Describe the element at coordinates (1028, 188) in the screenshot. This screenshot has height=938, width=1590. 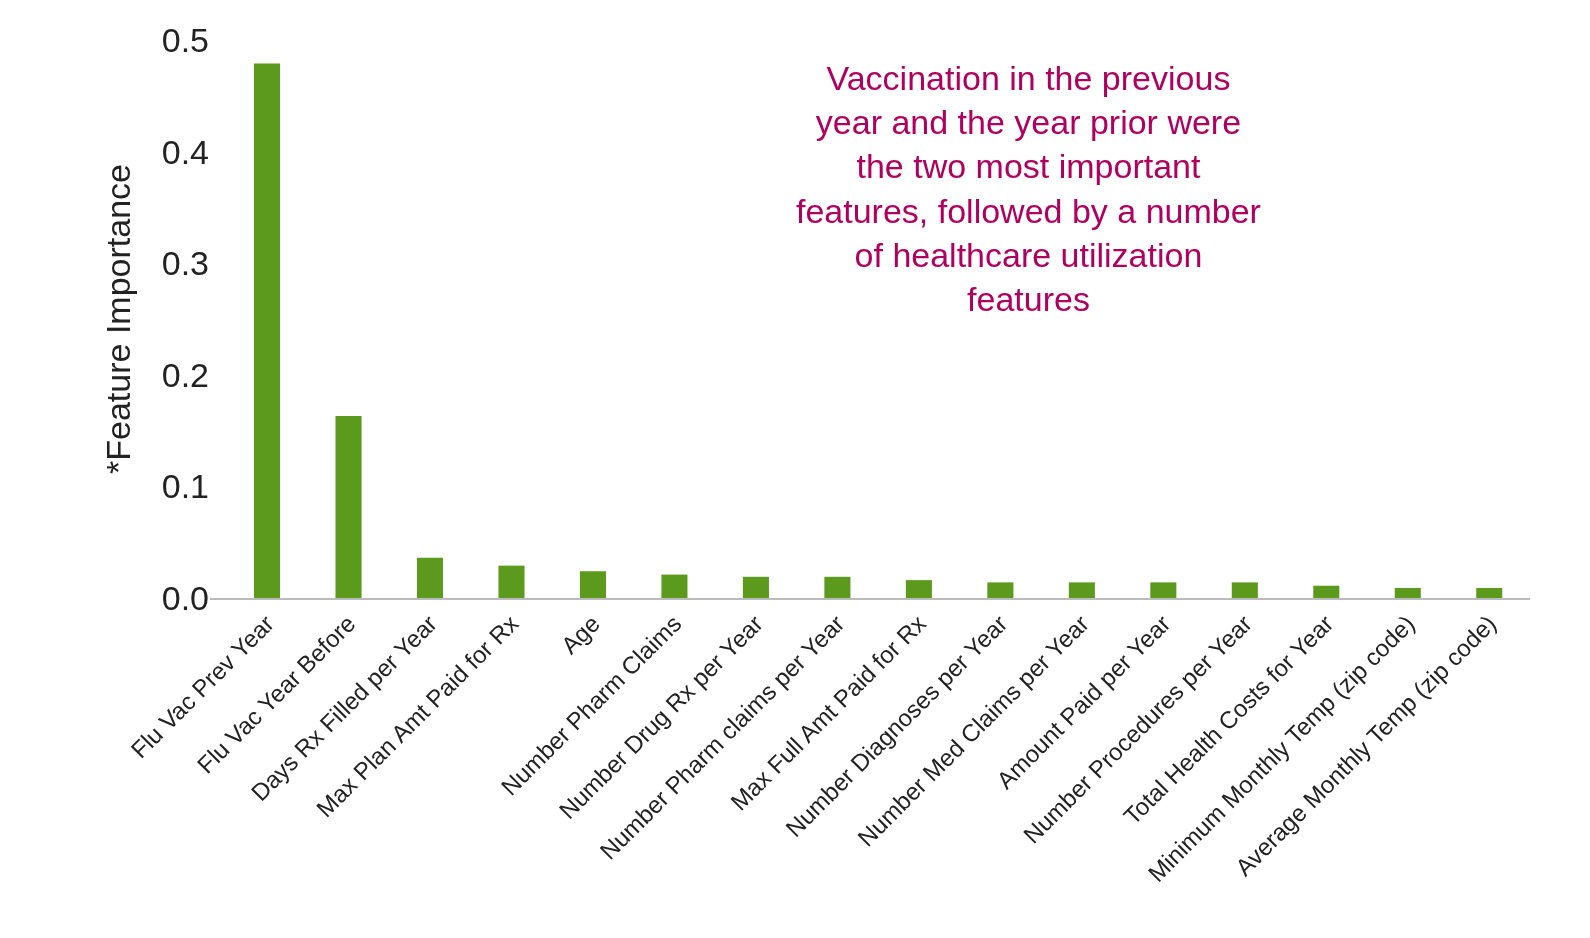
I see `annotation: Vaccination in the previous year and the year prior were the two most important features, followed by a number of healthcare utilization features` at that location.